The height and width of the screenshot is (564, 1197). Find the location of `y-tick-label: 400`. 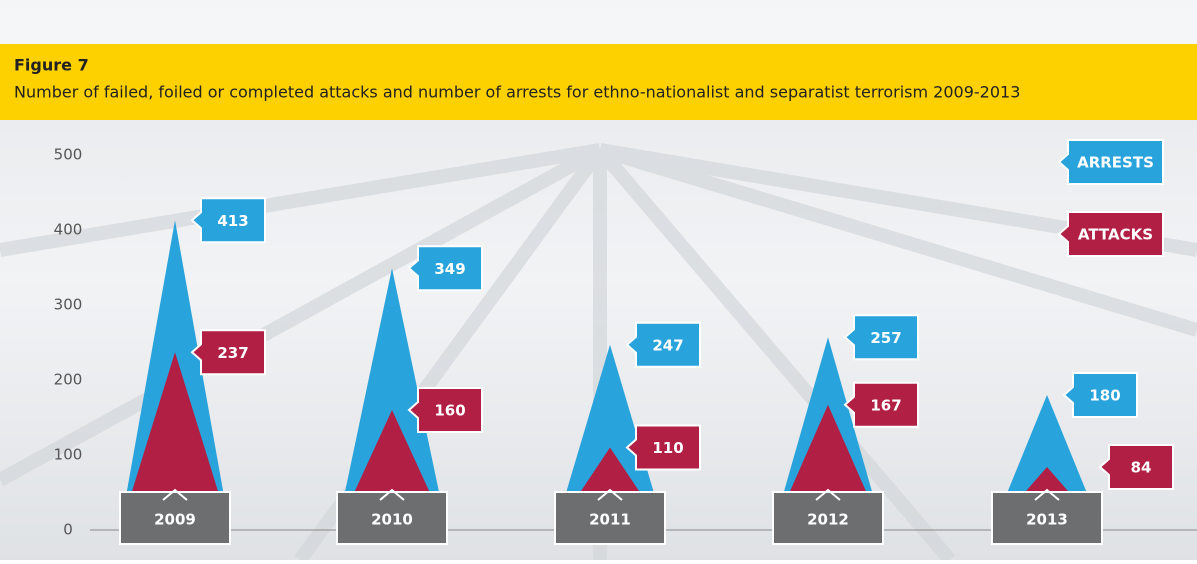

y-tick-label: 400 is located at coordinates (68, 230).